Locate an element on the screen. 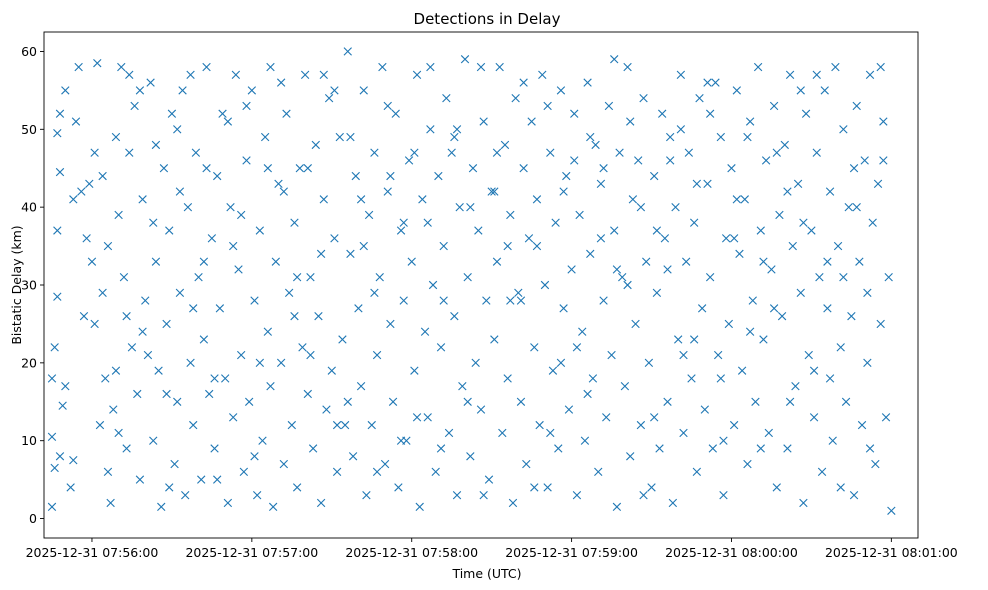 This screenshot has width=988, height=590. x-tick-label: 2025-12-31 07:56:00 is located at coordinates (92, 552).